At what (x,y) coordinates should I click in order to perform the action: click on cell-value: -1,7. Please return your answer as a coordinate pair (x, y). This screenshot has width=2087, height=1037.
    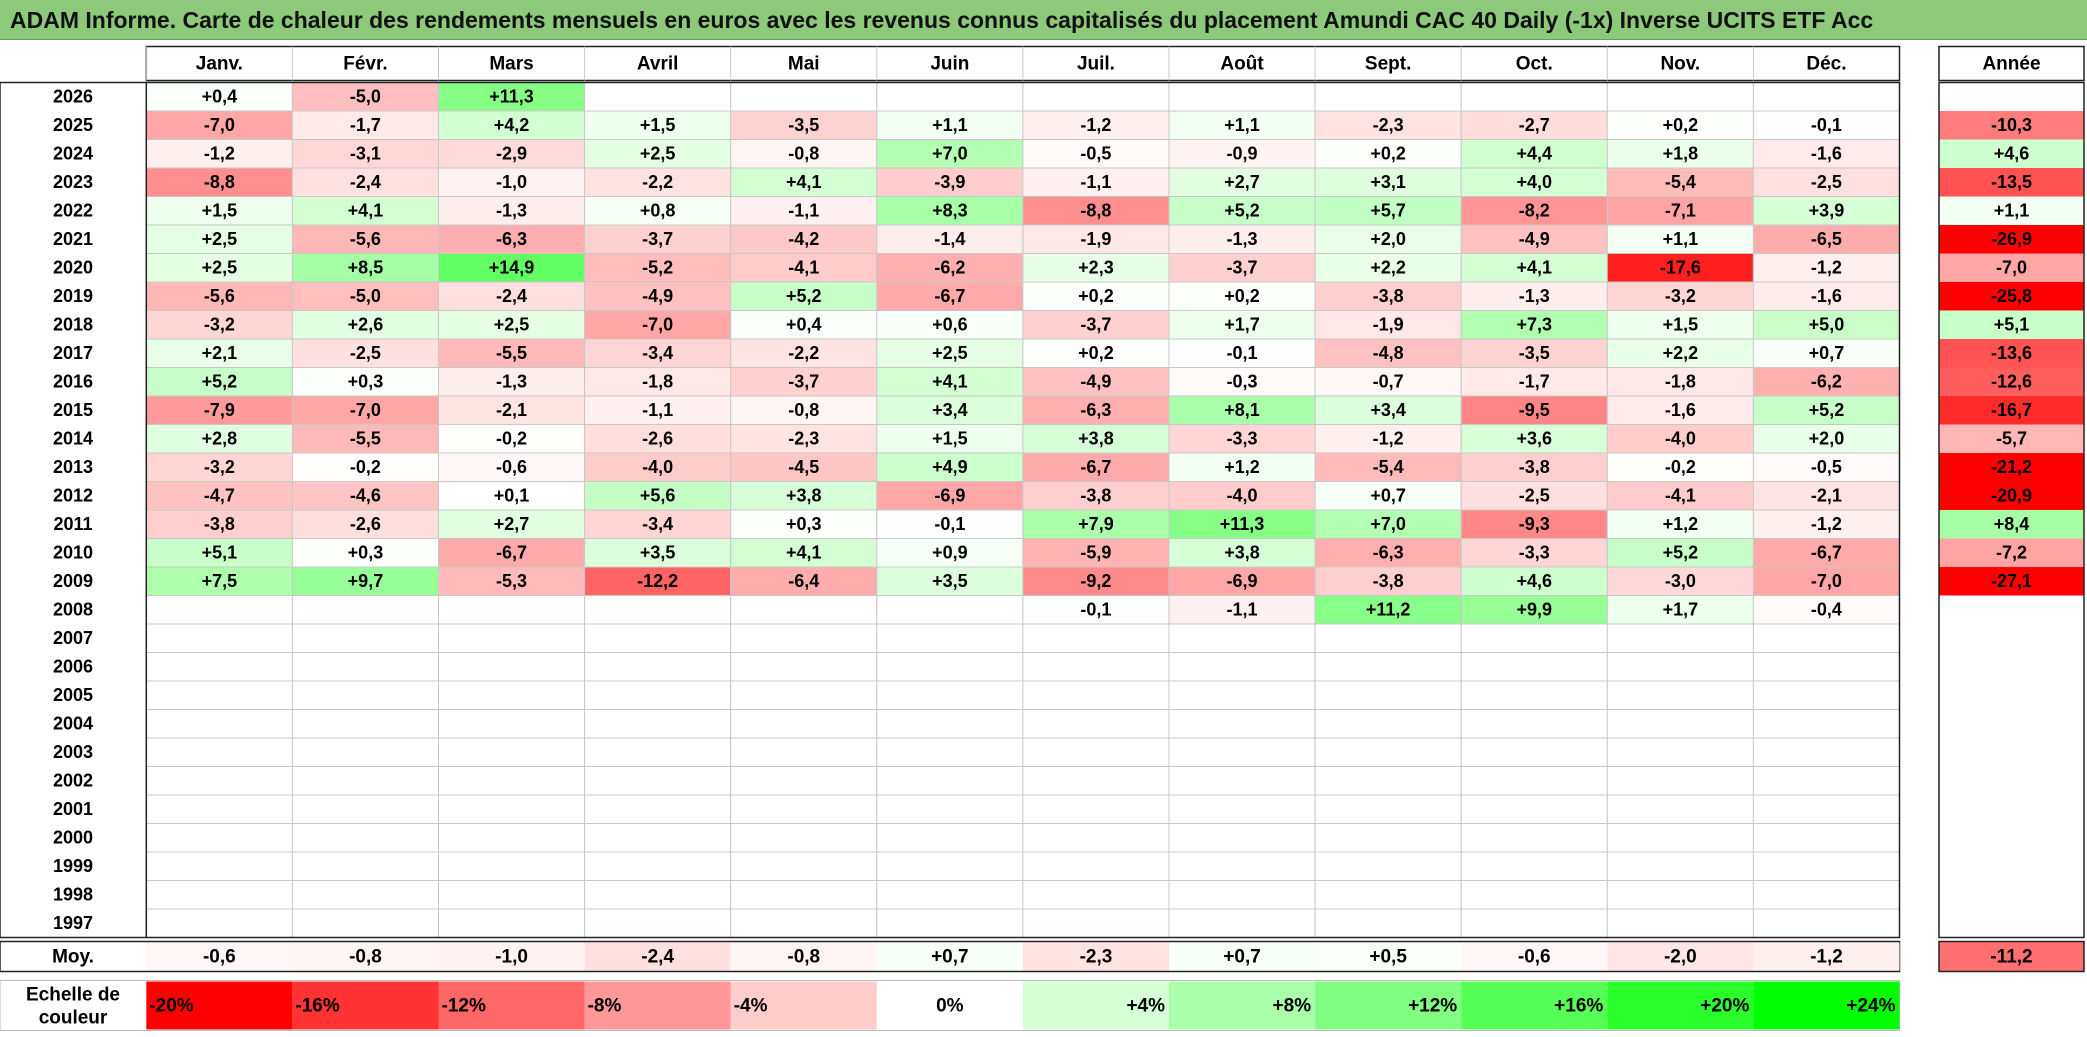
    Looking at the image, I should click on (1534, 382).